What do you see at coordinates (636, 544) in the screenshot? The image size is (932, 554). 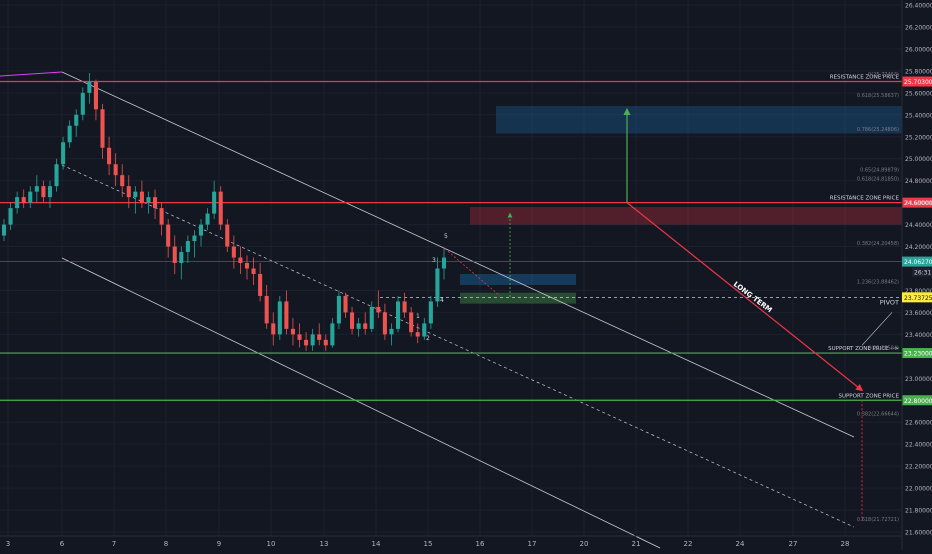 I see `x-tick-label: 21` at bounding box center [636, 544].